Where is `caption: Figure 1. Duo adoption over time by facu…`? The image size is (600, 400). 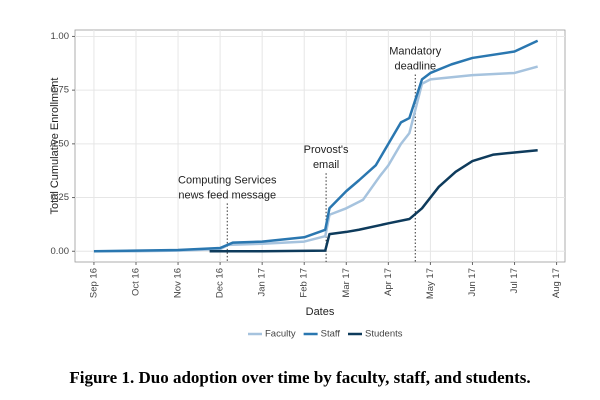 caption: Figure 1. Duo adoption over time by facu… is located at coordinates (299, 377).